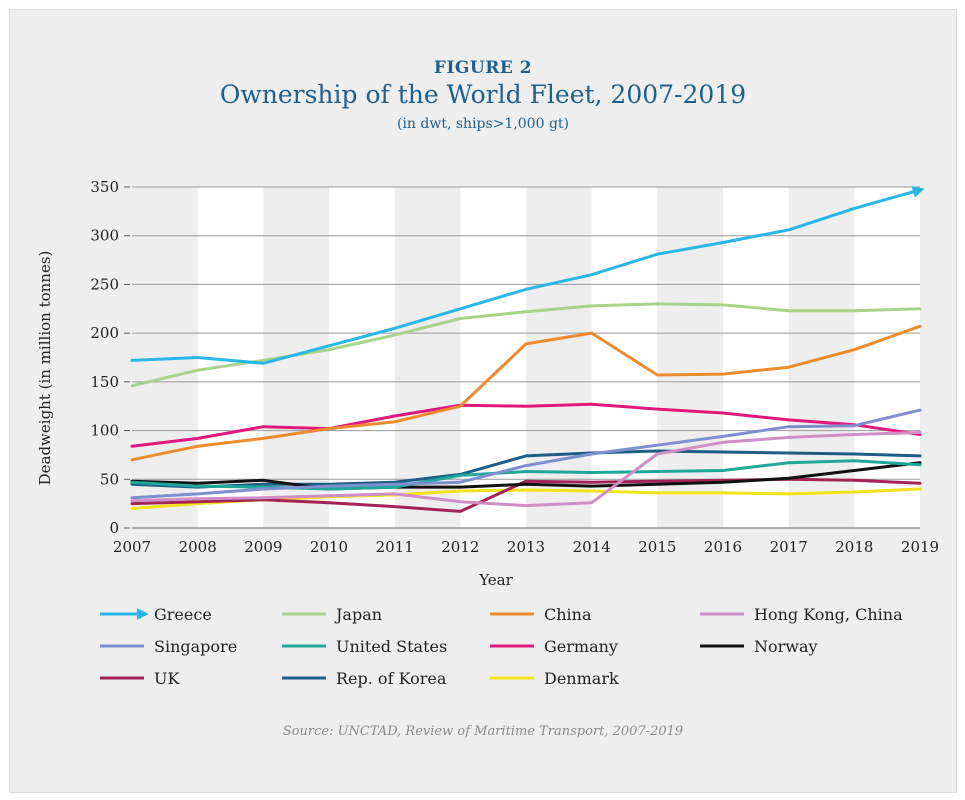 Image resolution: width=965 pixels, height=800 pixels. I want to click on series-line-germany, so click(526, 425).